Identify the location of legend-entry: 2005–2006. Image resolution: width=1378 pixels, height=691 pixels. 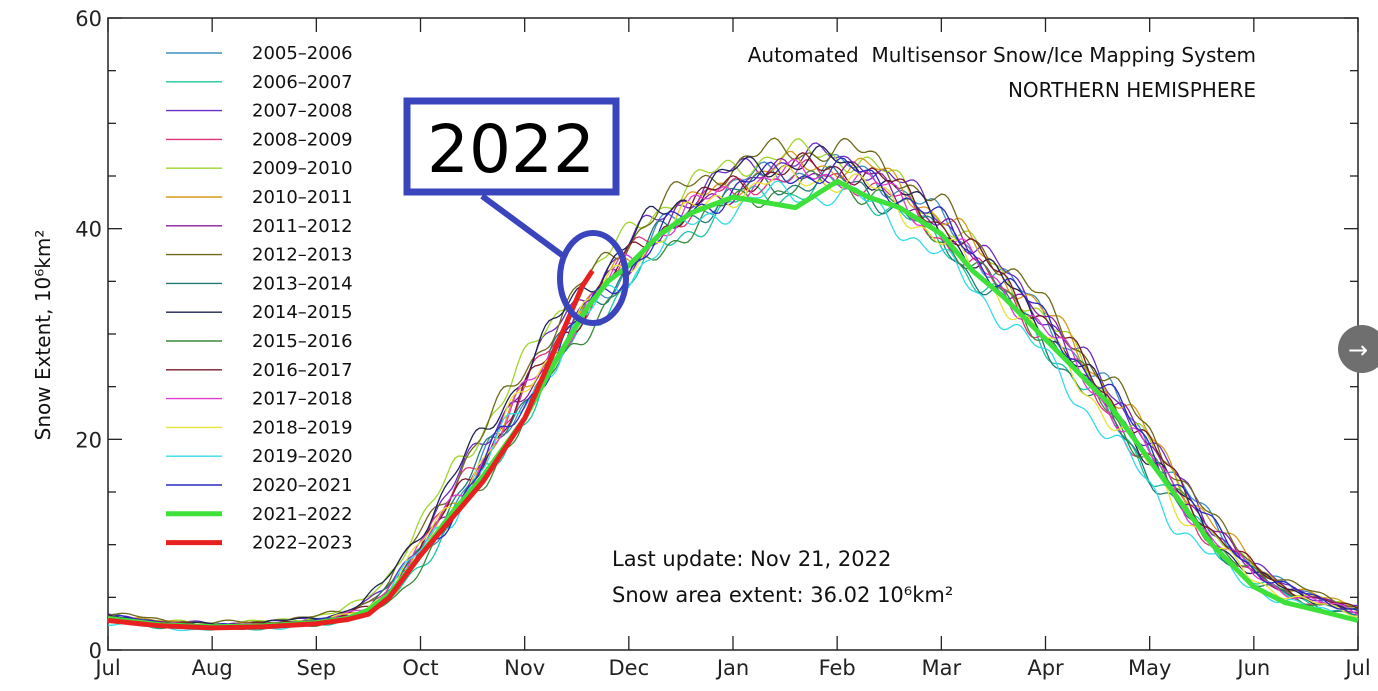
(302, 53).